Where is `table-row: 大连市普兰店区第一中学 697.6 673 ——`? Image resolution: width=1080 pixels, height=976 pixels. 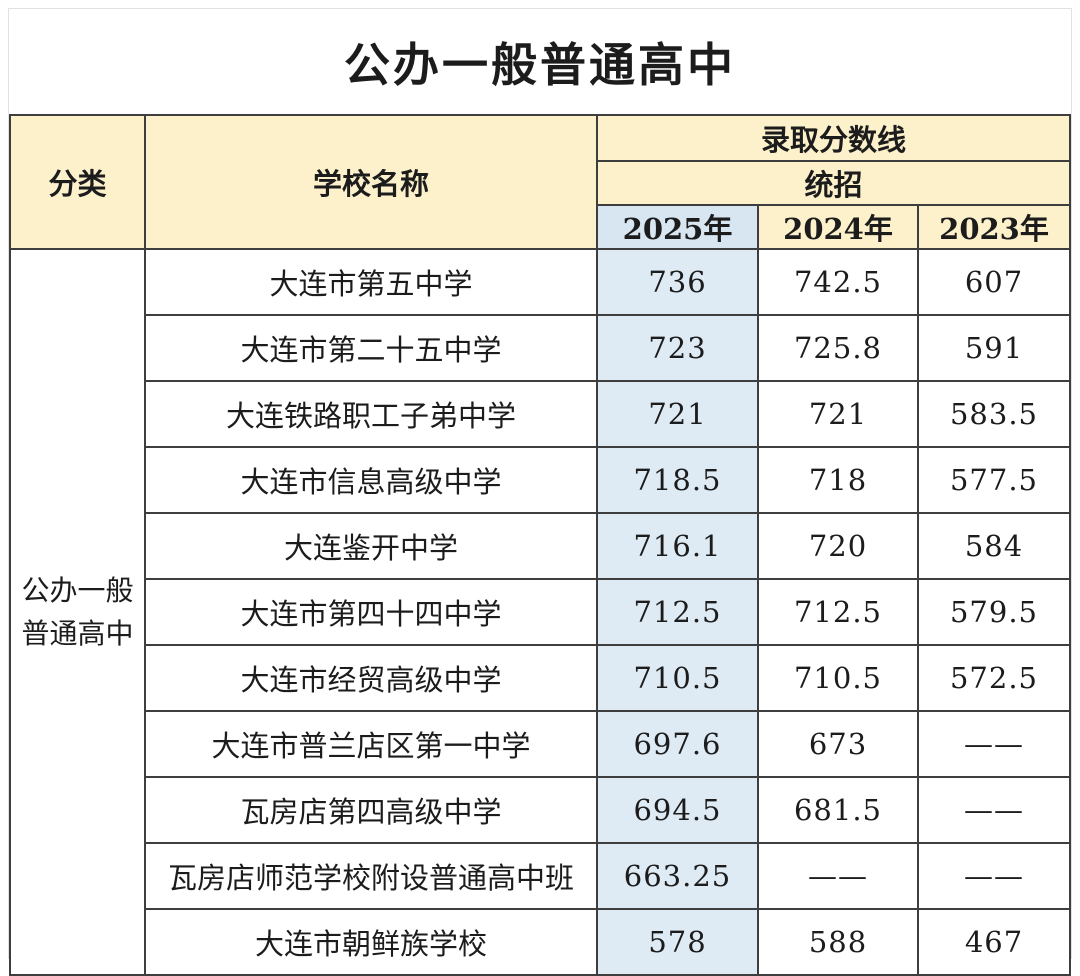 table-row: 大连市普兰店区第一中学 697.6 673 —— is located at coordinates (540, 744).